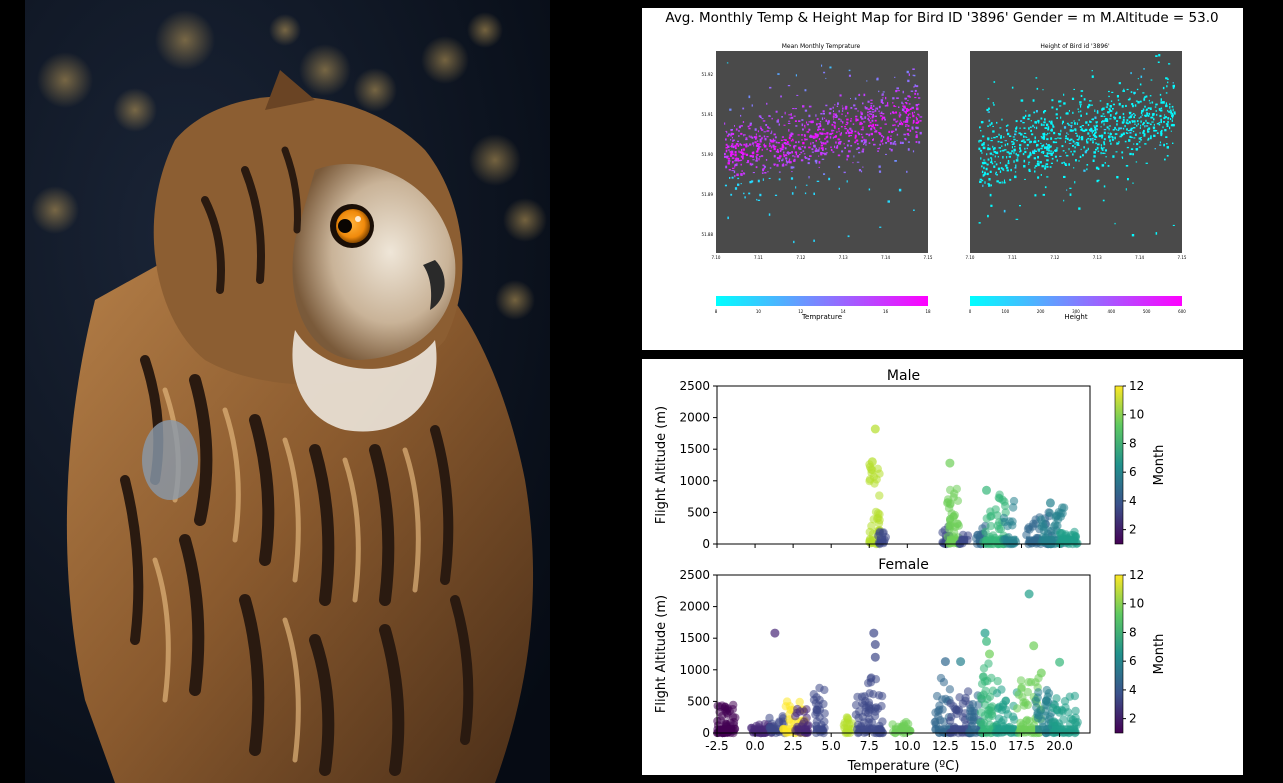  Describe the element at coordinates (708, 114) in the screenshot. I see `map-y-tick-label: 51.91` at that location.